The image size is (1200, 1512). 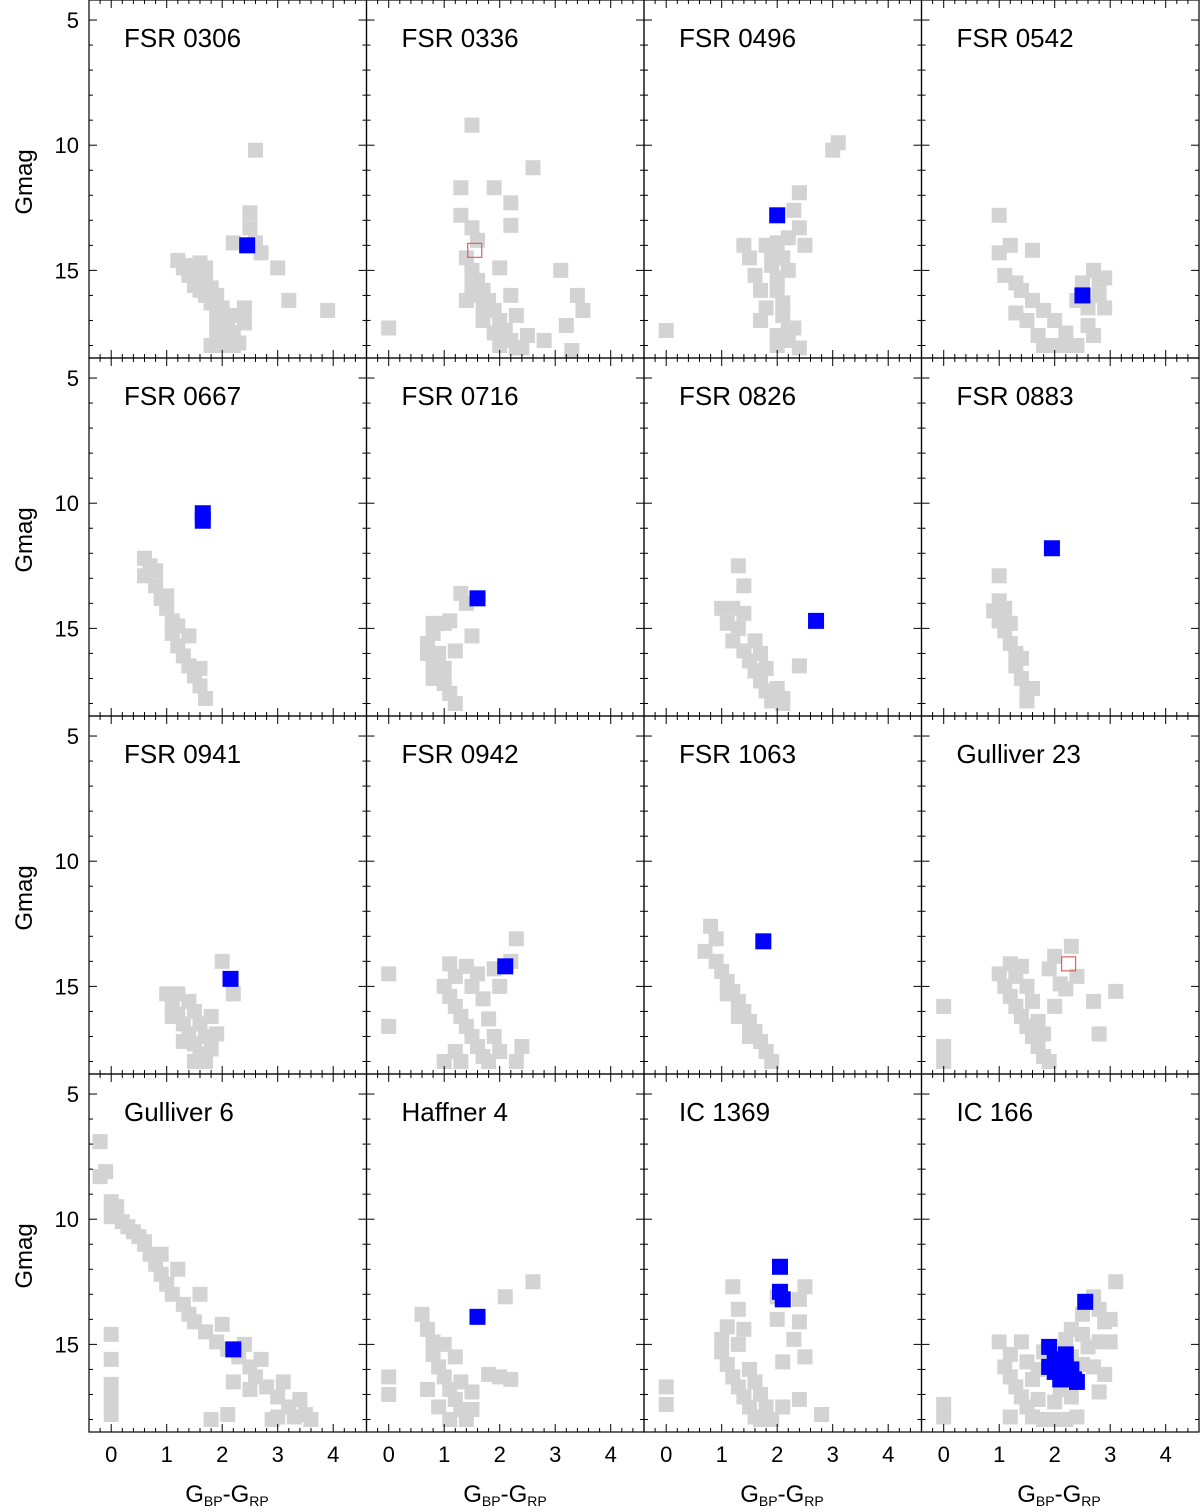 I want to click on x-tick-label: 1, so click(x=999, y=1454).